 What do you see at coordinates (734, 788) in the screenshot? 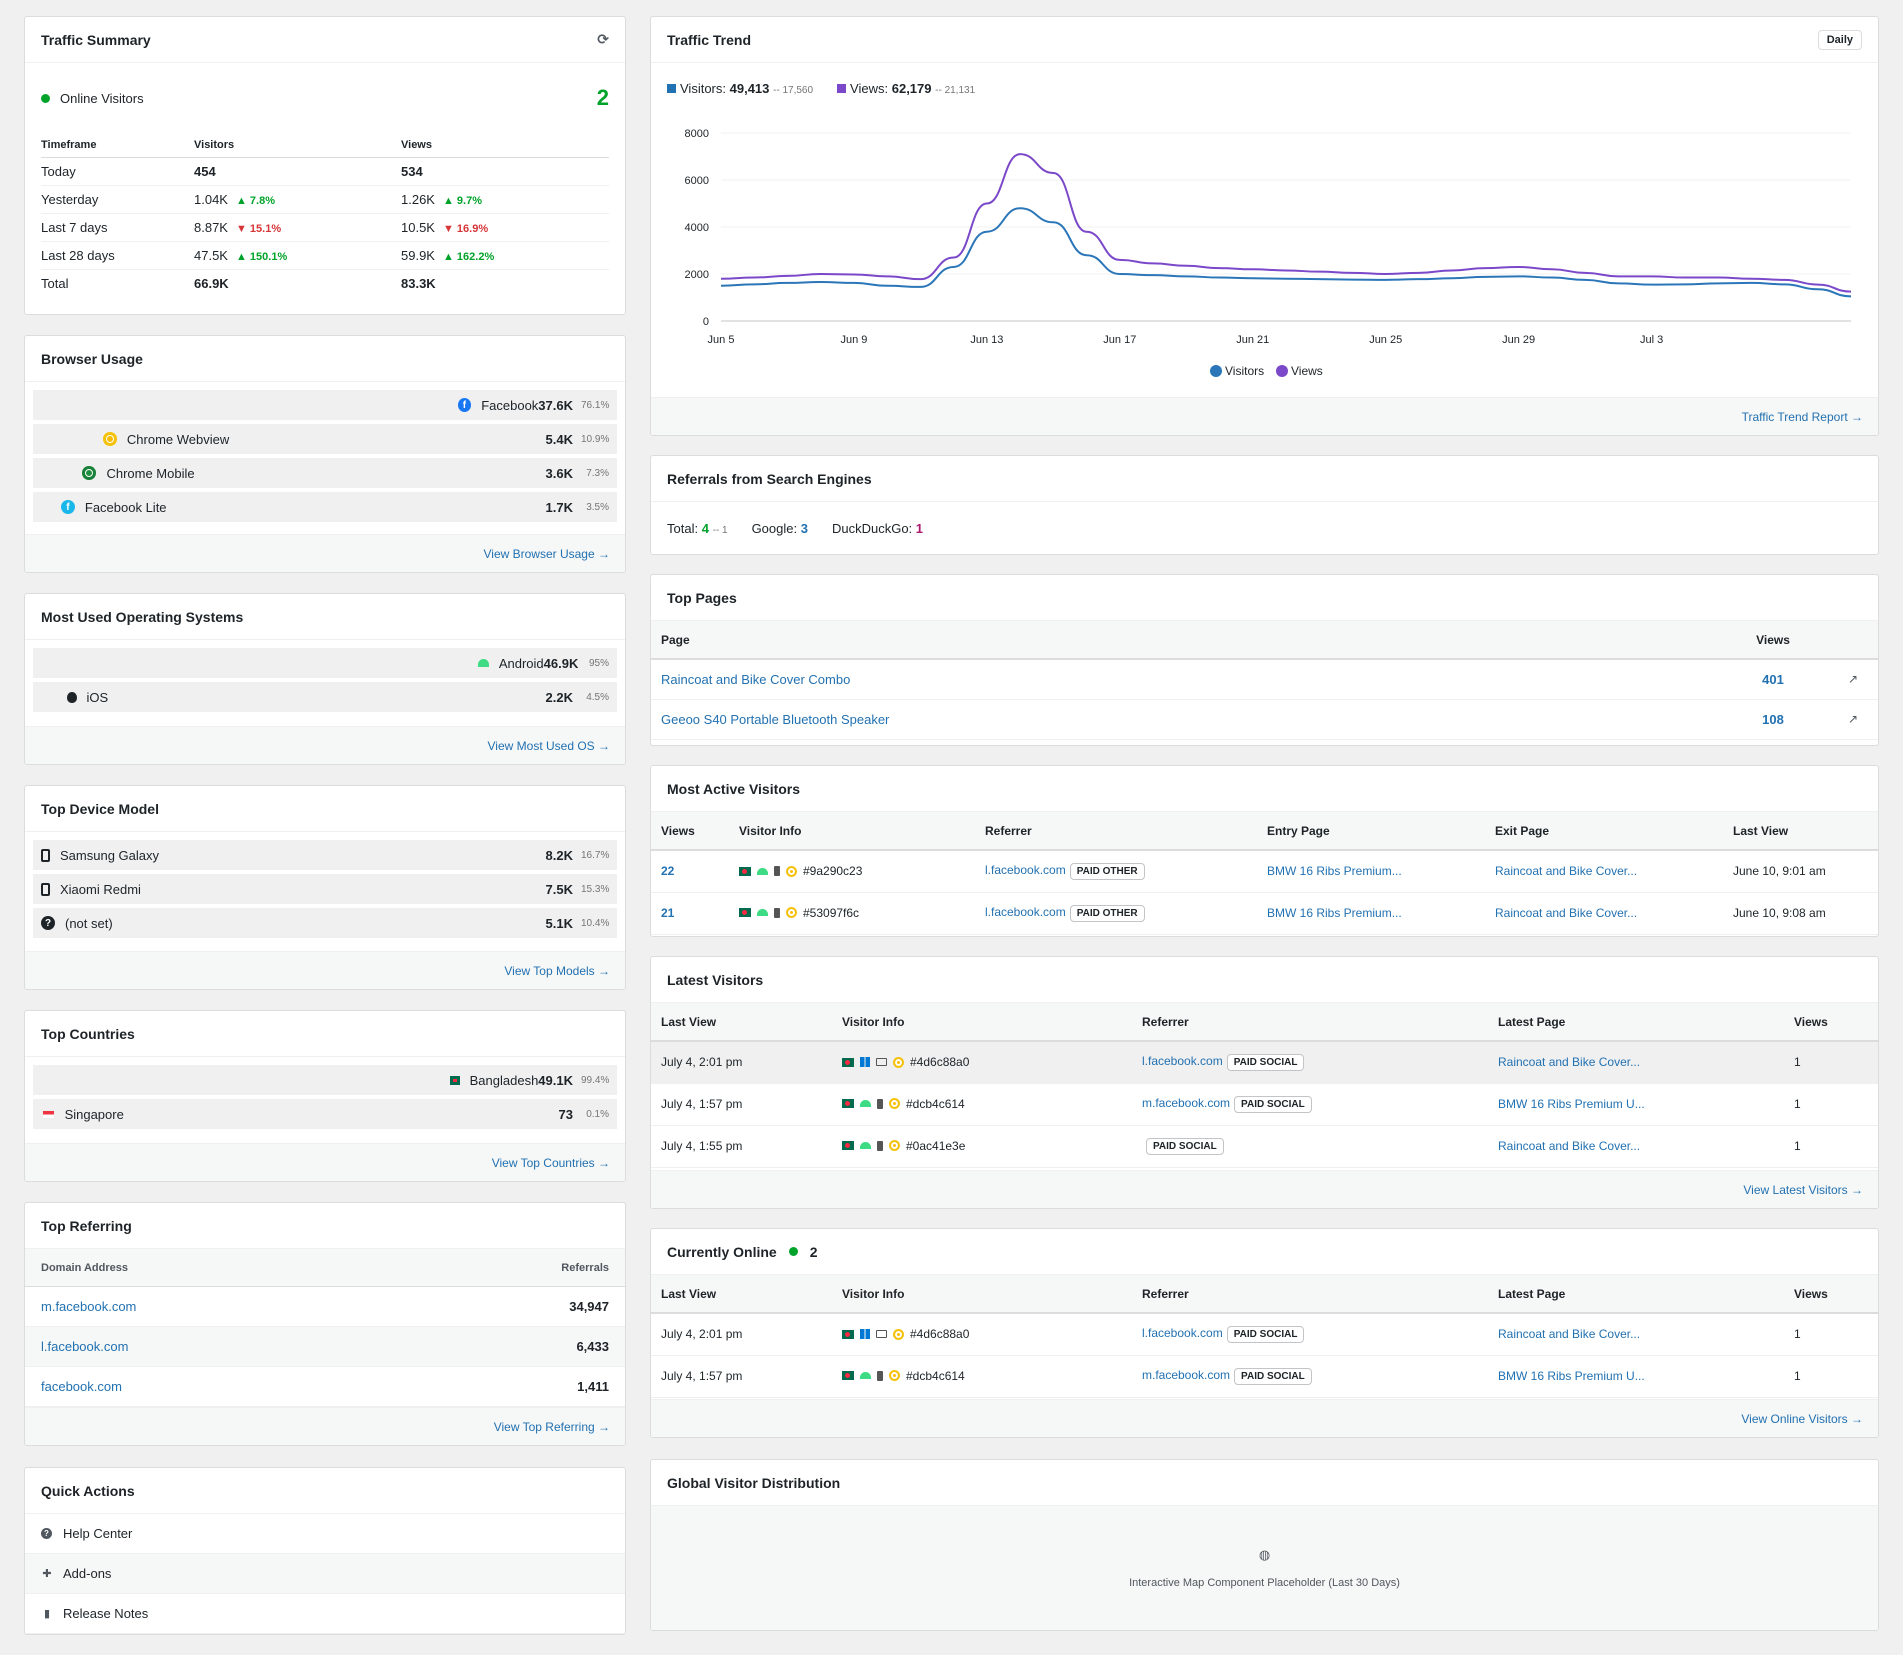
I see `active-visitors-title: Most Active Visitors` at bounding box center [734, 788].